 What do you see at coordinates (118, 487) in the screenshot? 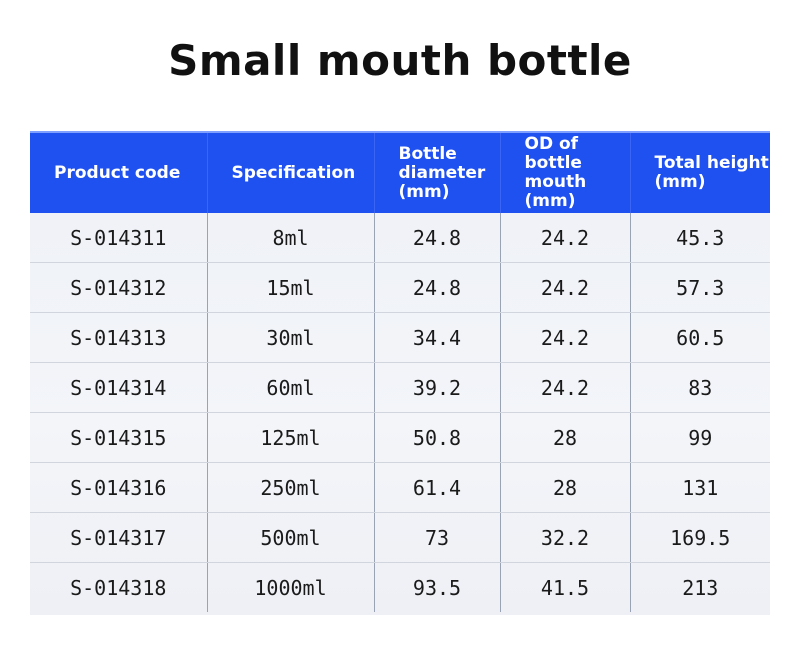
I see `cell-product-code: S-014316` at bounding box center [118, 487].